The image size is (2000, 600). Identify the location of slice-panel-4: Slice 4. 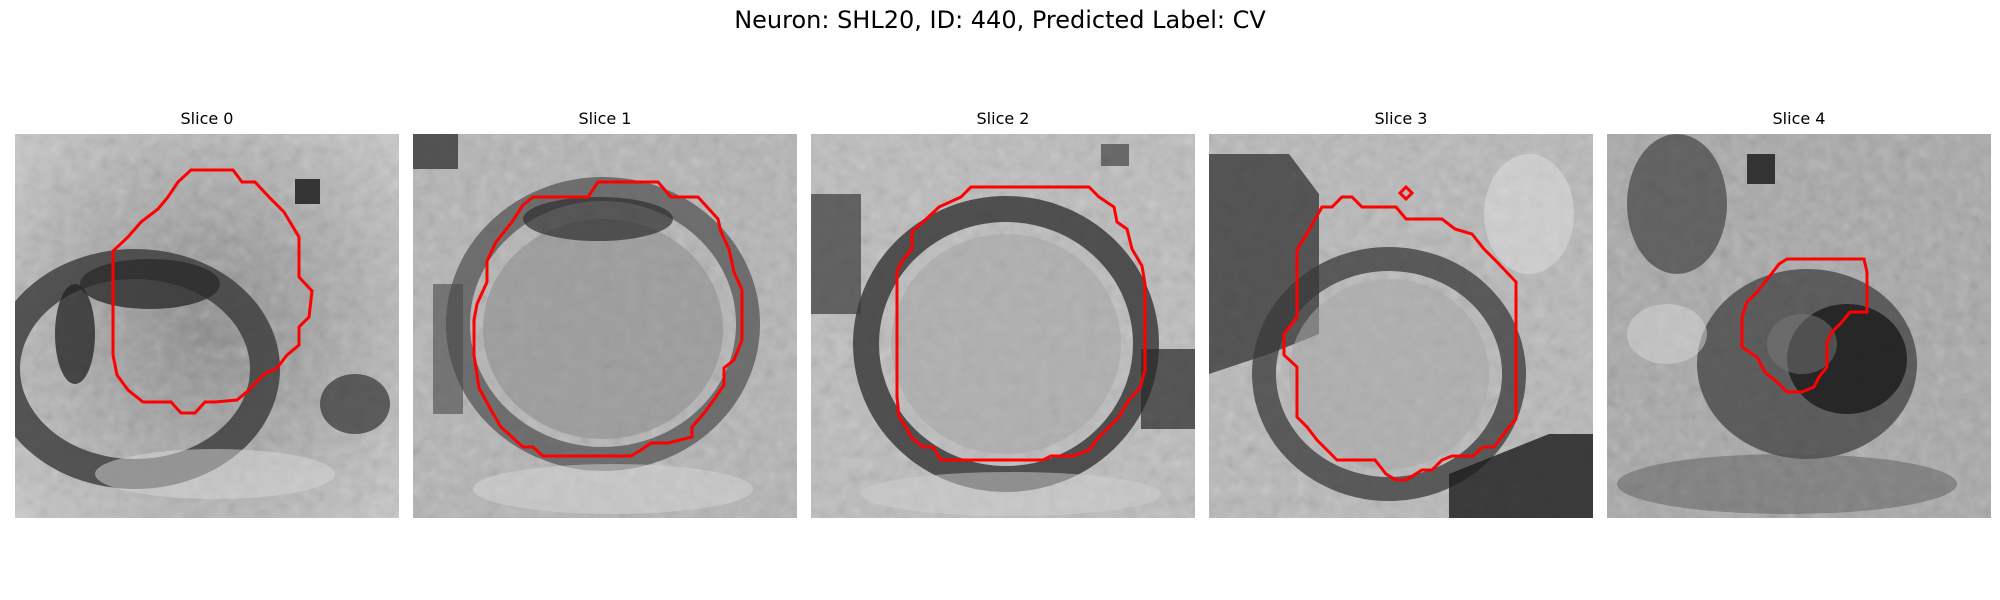
(1799, 313).